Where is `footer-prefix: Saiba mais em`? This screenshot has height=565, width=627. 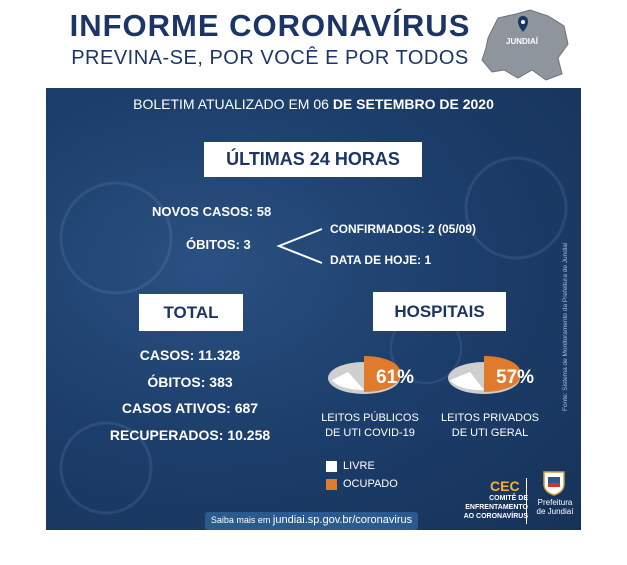 footer-prefix: Saiba mais em is located at coordinates (240, 520).